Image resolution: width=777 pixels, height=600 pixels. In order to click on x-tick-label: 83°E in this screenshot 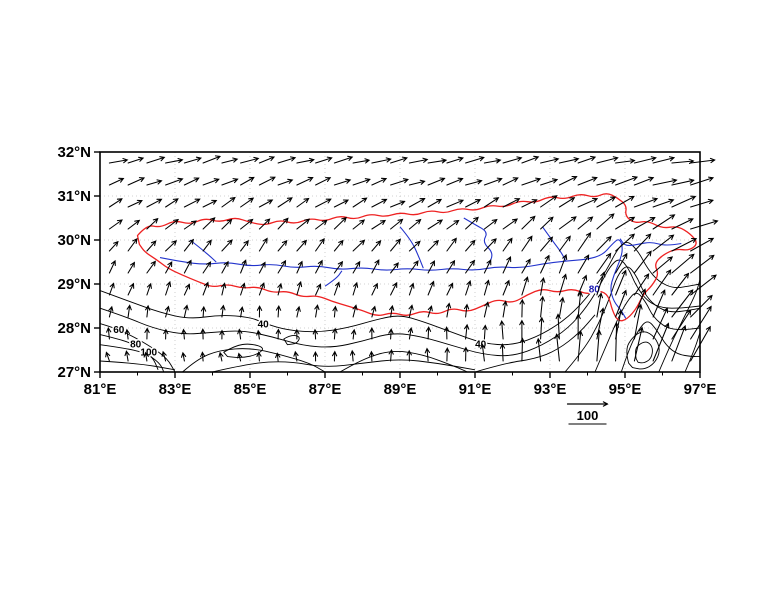, I will do `click(175, 389)`.